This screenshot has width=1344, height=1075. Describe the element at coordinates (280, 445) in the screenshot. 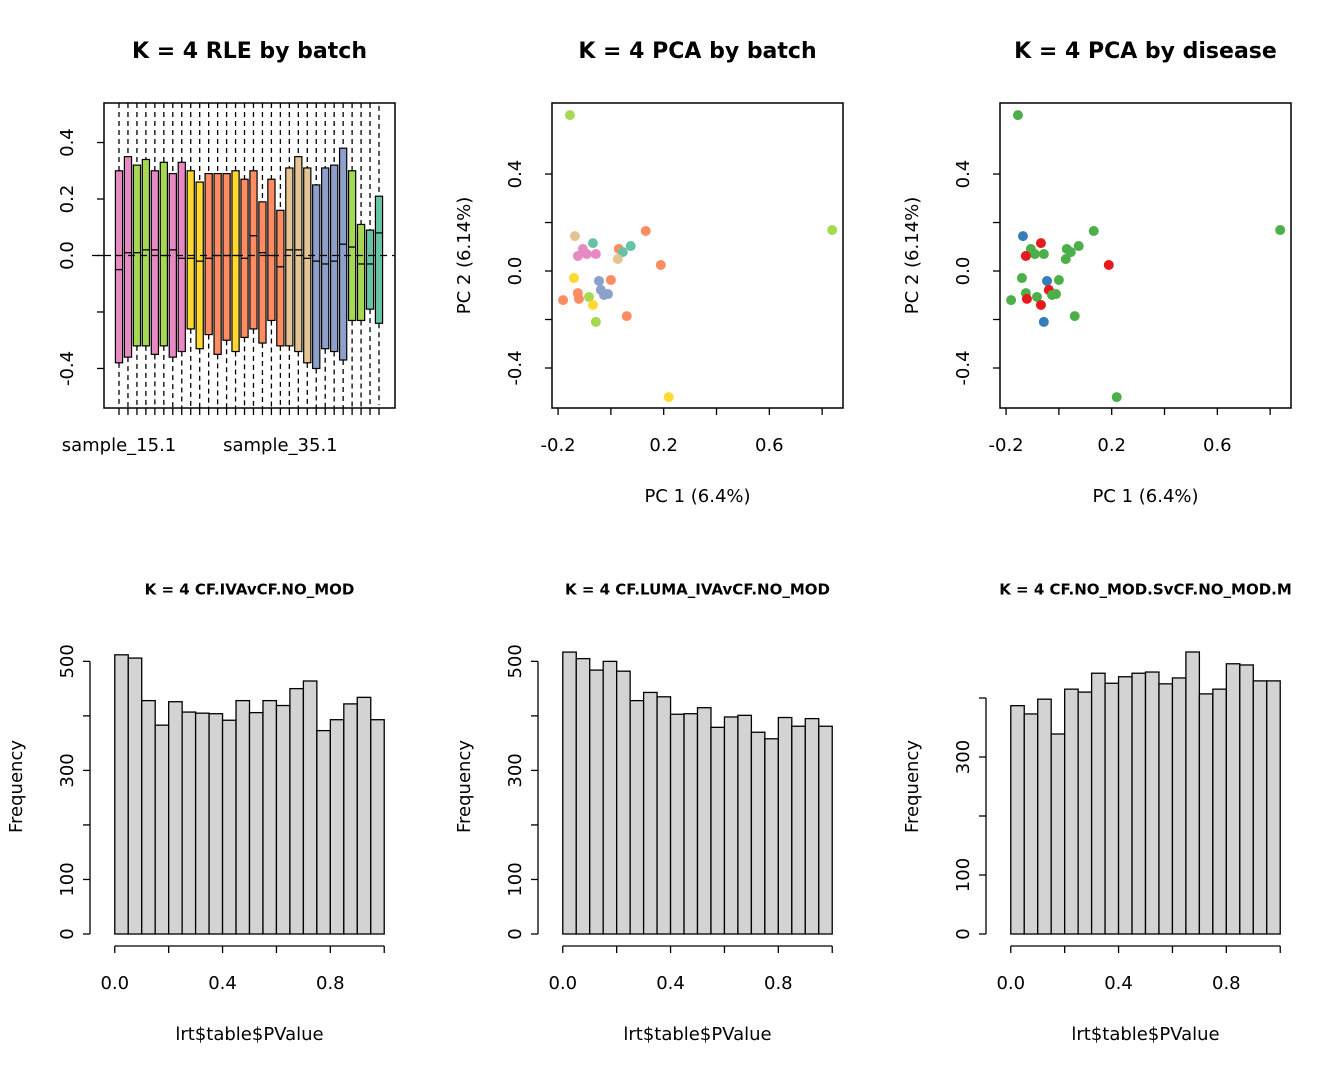

I see `x-tick-label: sample_35.1` at that location.